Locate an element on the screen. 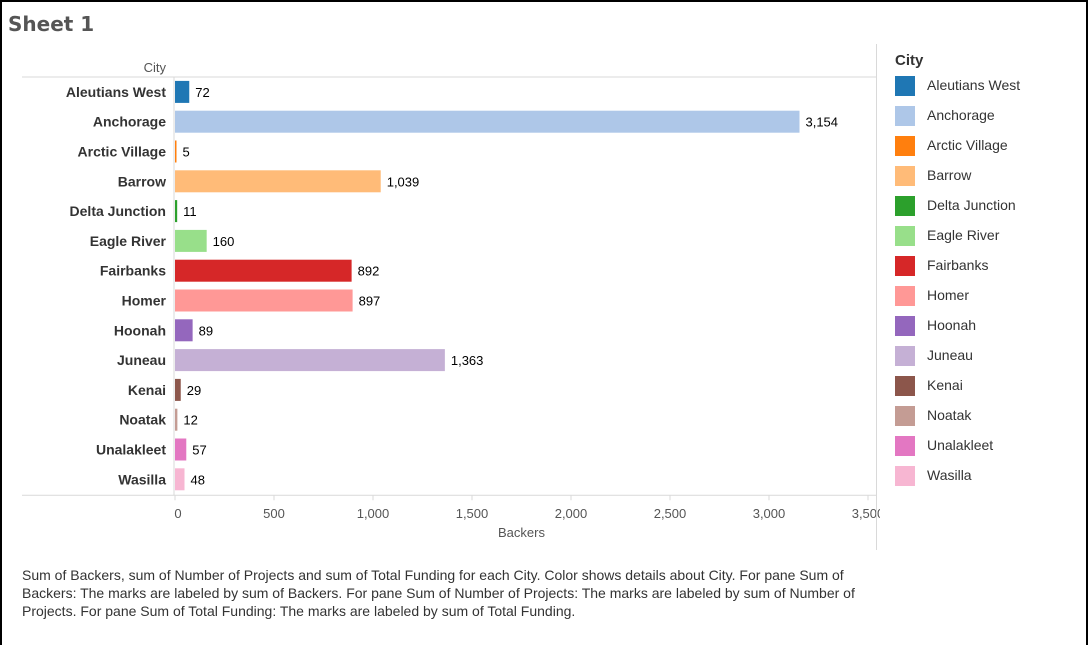 This screenshot has width=1092, height=647. legend-label: Anchorage is located at coordinates (961, 115).